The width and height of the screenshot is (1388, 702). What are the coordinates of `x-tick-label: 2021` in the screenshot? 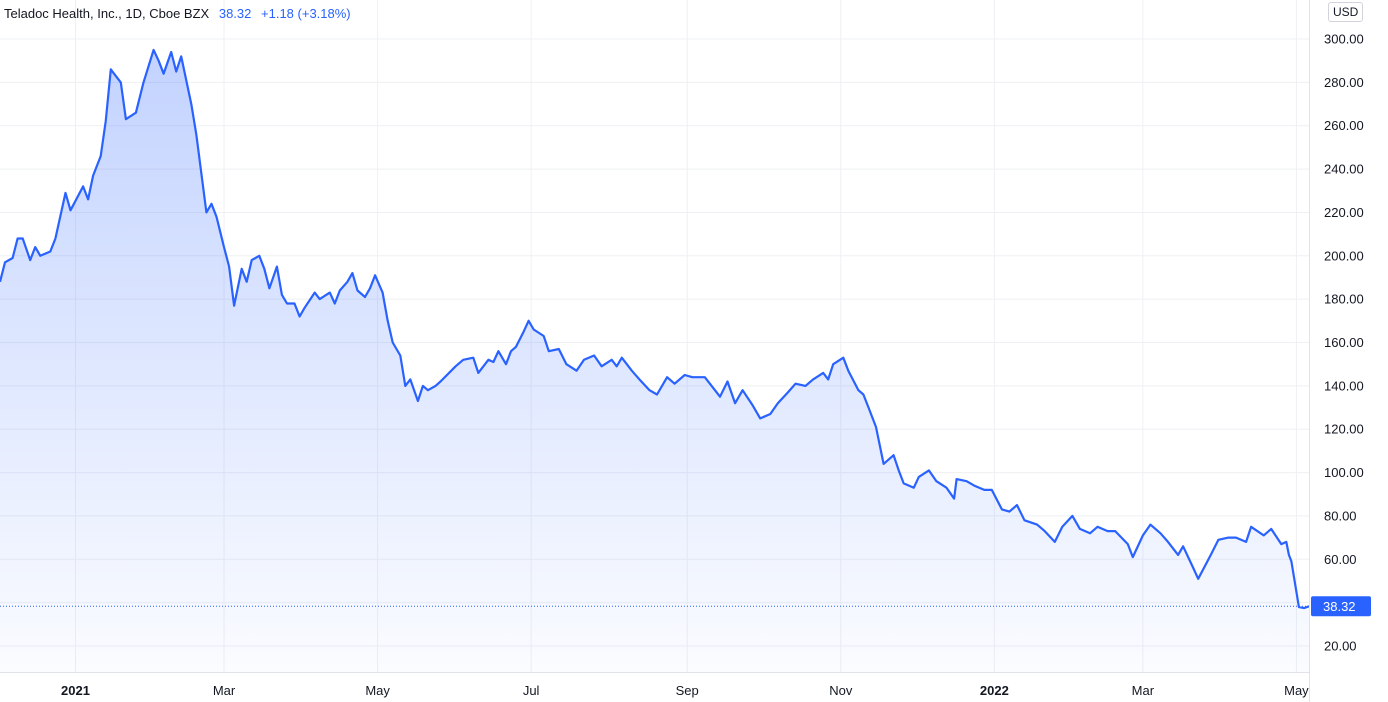 It's located at (75, 690).